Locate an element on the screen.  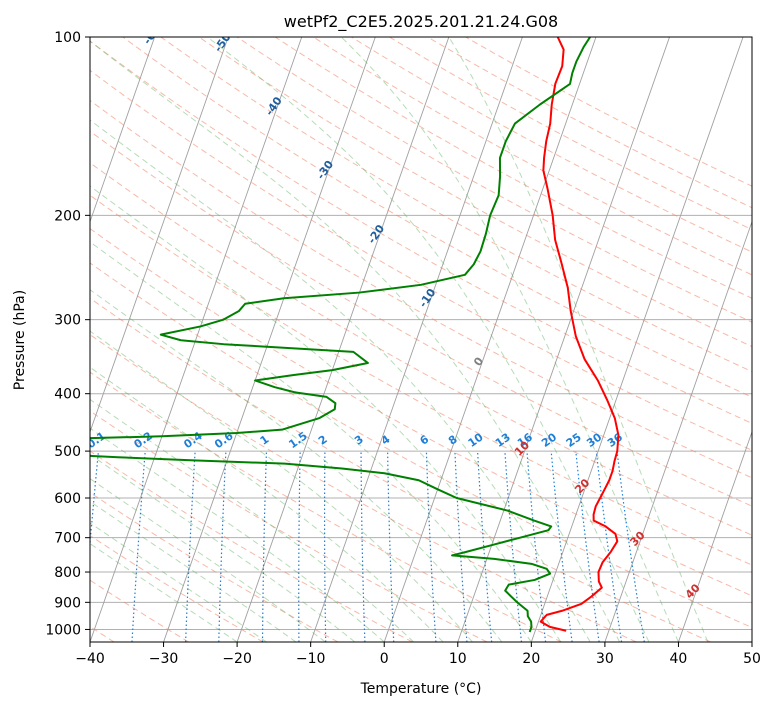
isotherm-label: -50 is located at coordinates (223, 42).